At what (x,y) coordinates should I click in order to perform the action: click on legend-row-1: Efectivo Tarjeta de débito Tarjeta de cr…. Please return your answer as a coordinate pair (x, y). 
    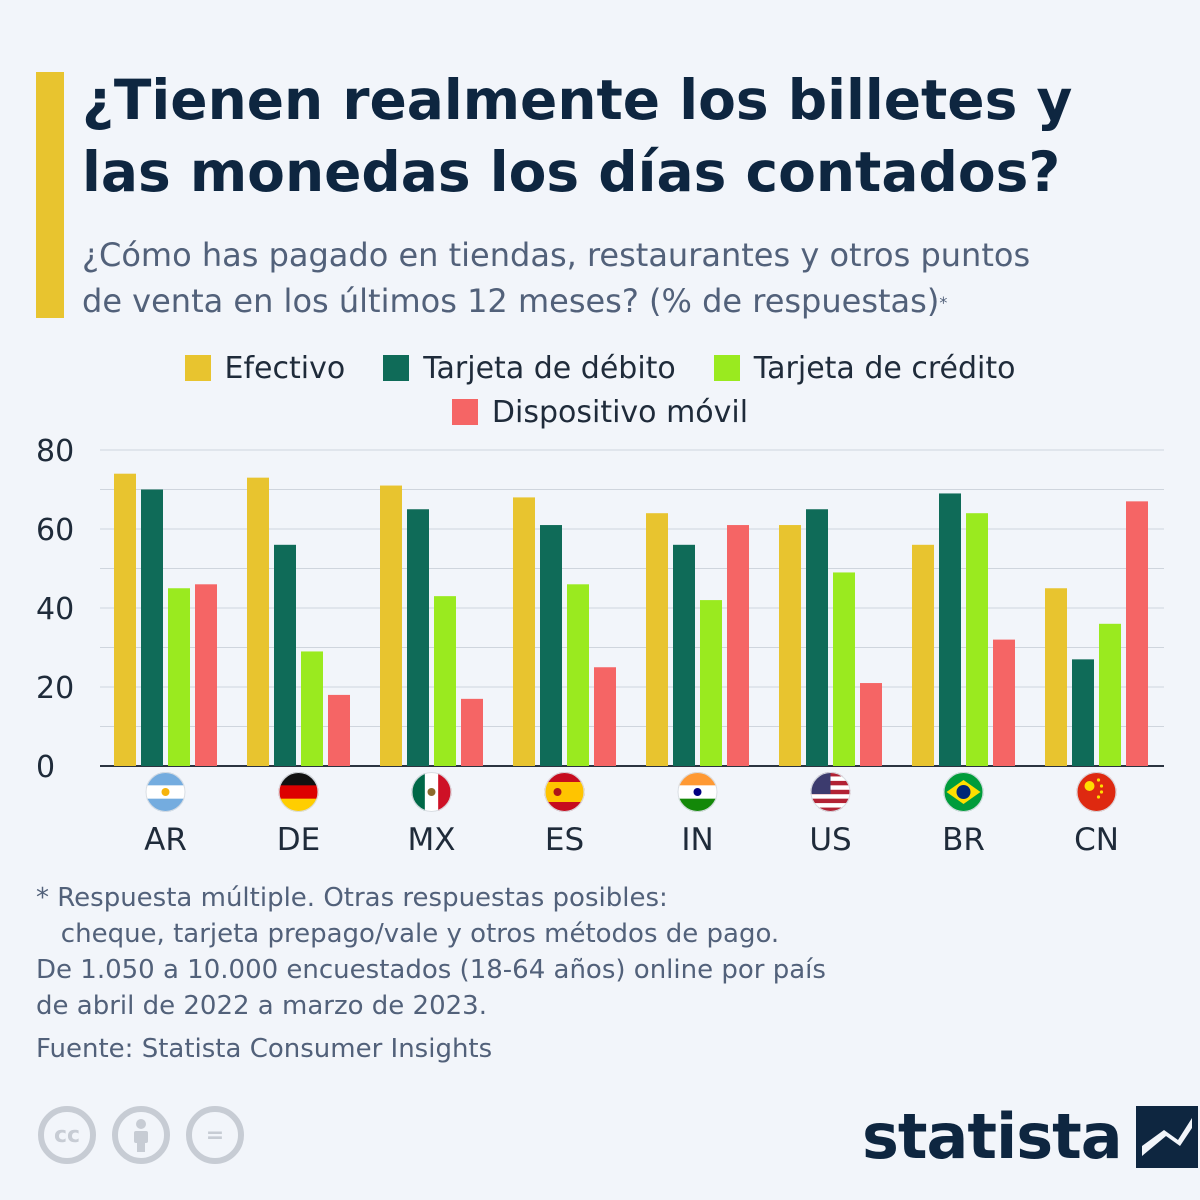
    Looking at the image, I should click on (600, 368).